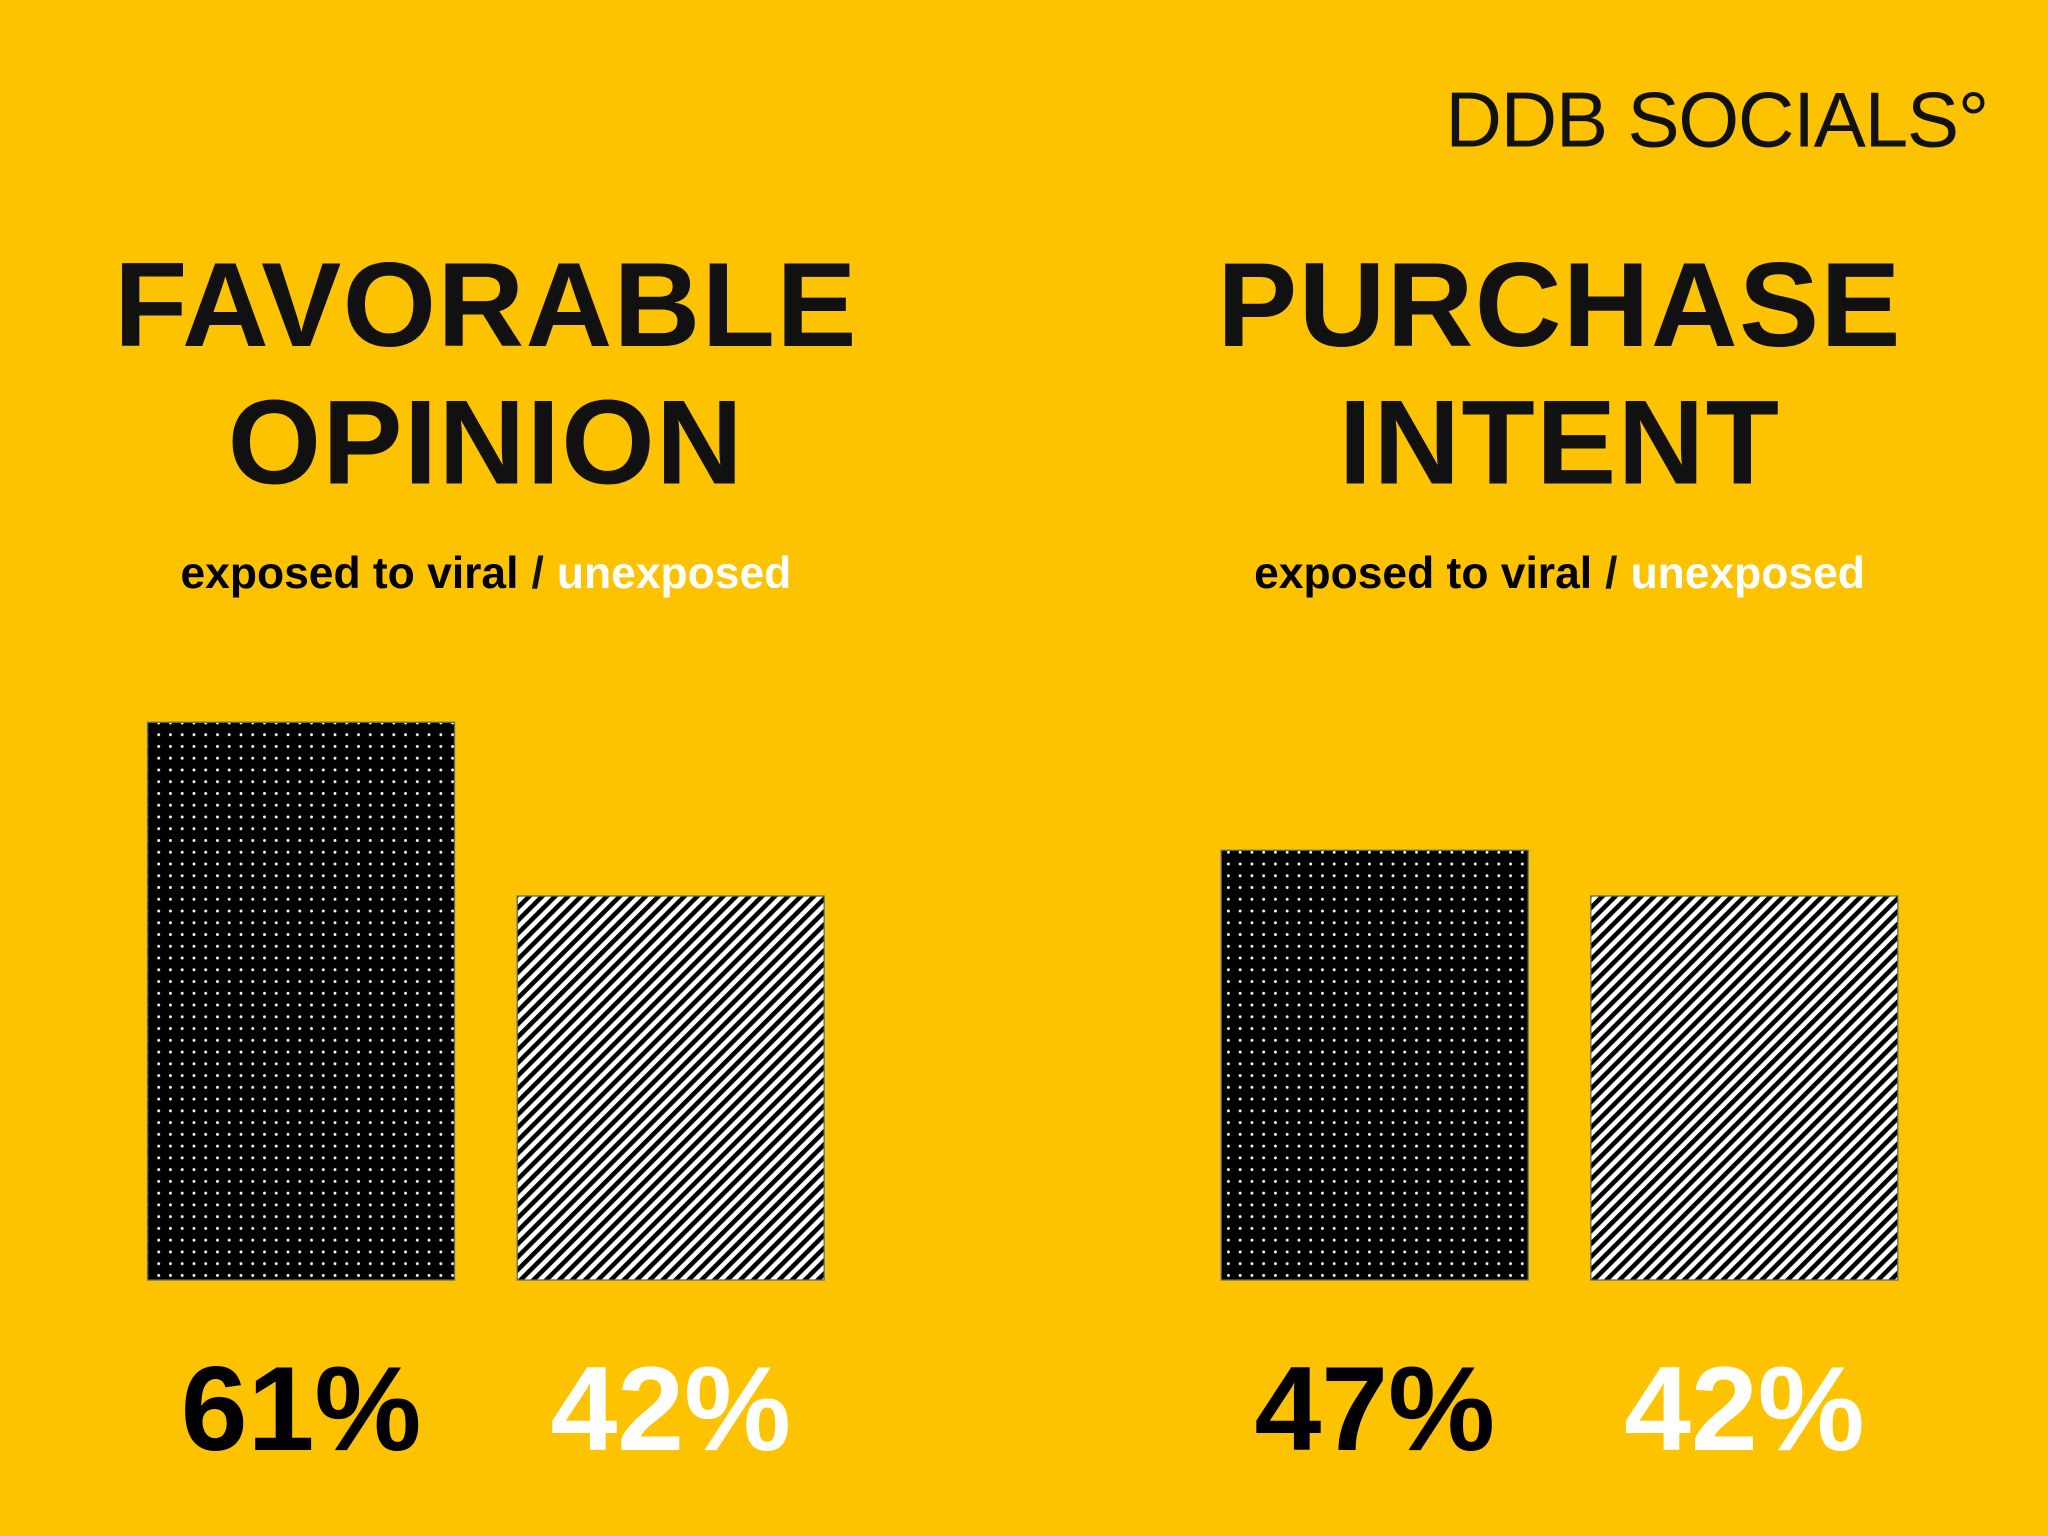 This screenshot has width=2048, height=1536. What do you see at coordinates (1560, 442) in the screenshot?
I see `chart-title: INTENT` at bounding box center [1560, 442].